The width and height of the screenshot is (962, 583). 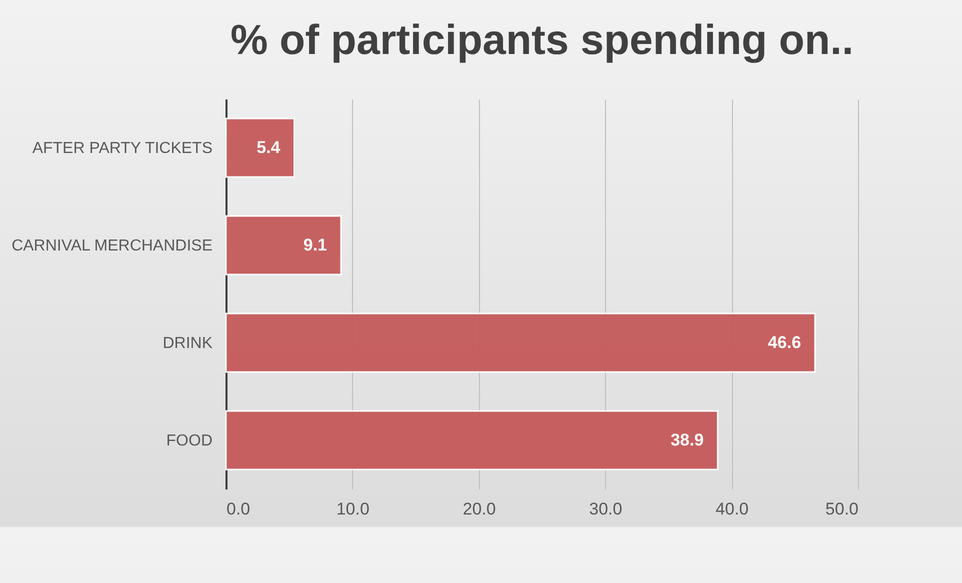 What do you see at coordinates (112, 245) in the screenshot?
I see `y-tick-label: CARNIVAL MERCHANDISE` at bounding box center [112, 245].